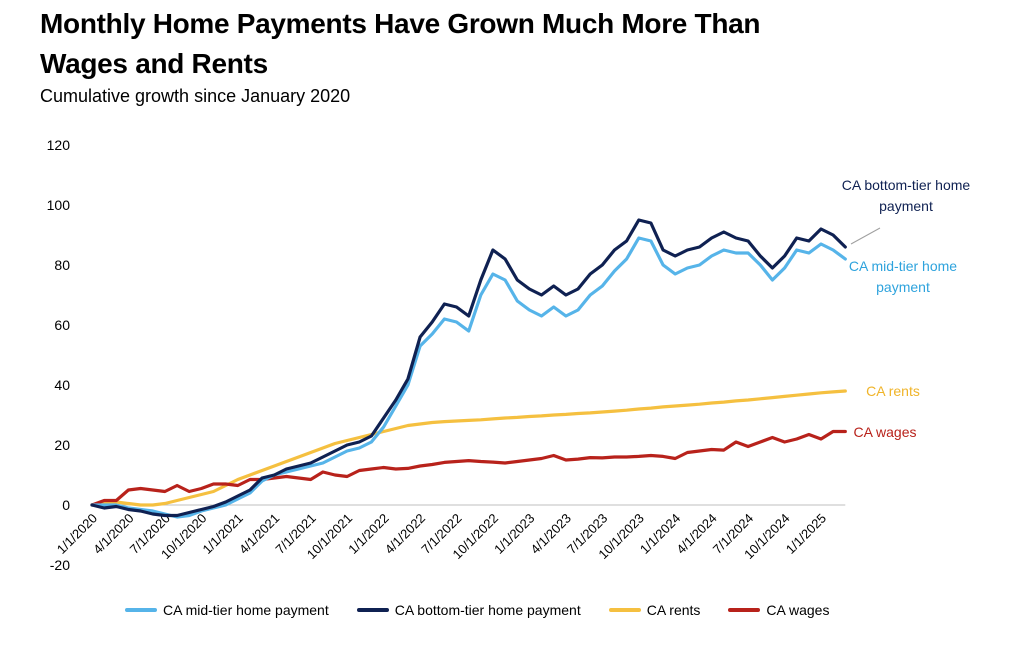  I want to click on series-line-wages, so click(468, 468).